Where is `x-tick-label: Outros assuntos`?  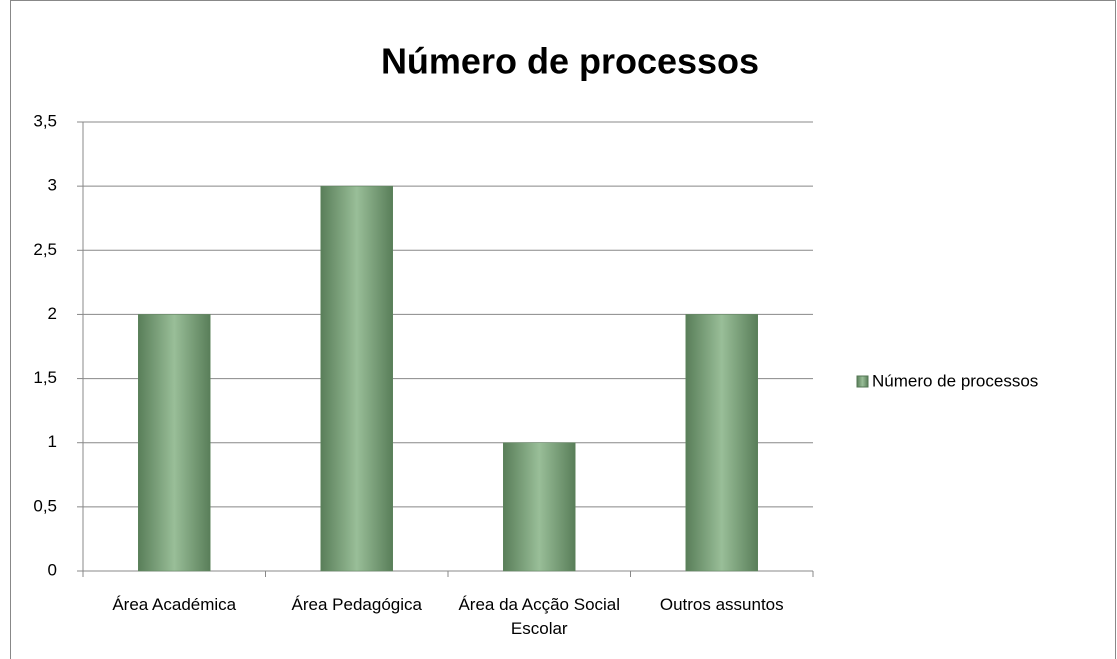 x-tick-label: Outros assuntos is located at coordinates (721, 604).